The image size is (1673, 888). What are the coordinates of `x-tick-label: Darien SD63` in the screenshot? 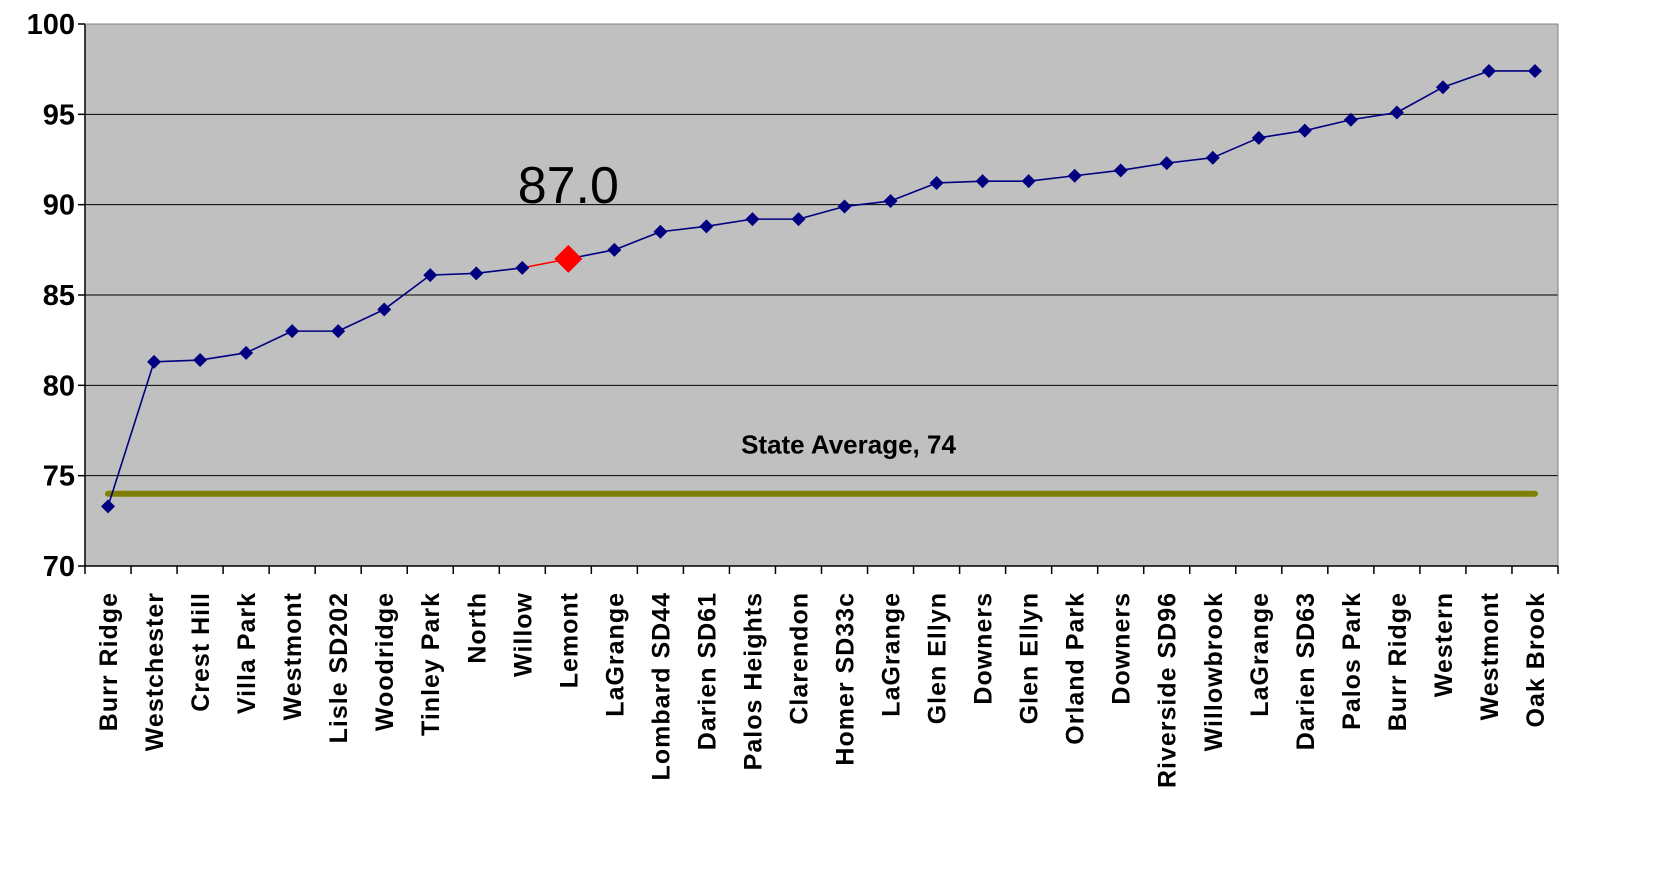 It's located at (1306, 671).